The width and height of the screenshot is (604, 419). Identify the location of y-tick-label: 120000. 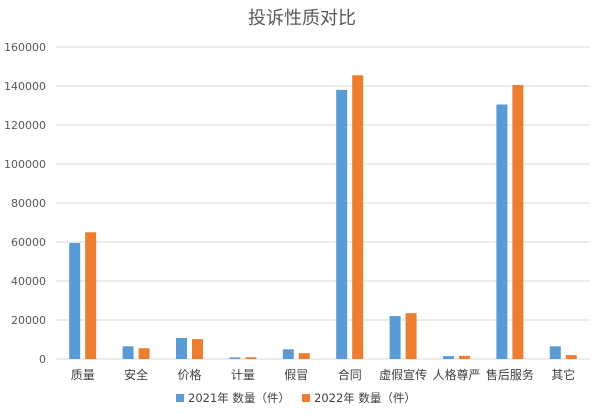
(25, 125).